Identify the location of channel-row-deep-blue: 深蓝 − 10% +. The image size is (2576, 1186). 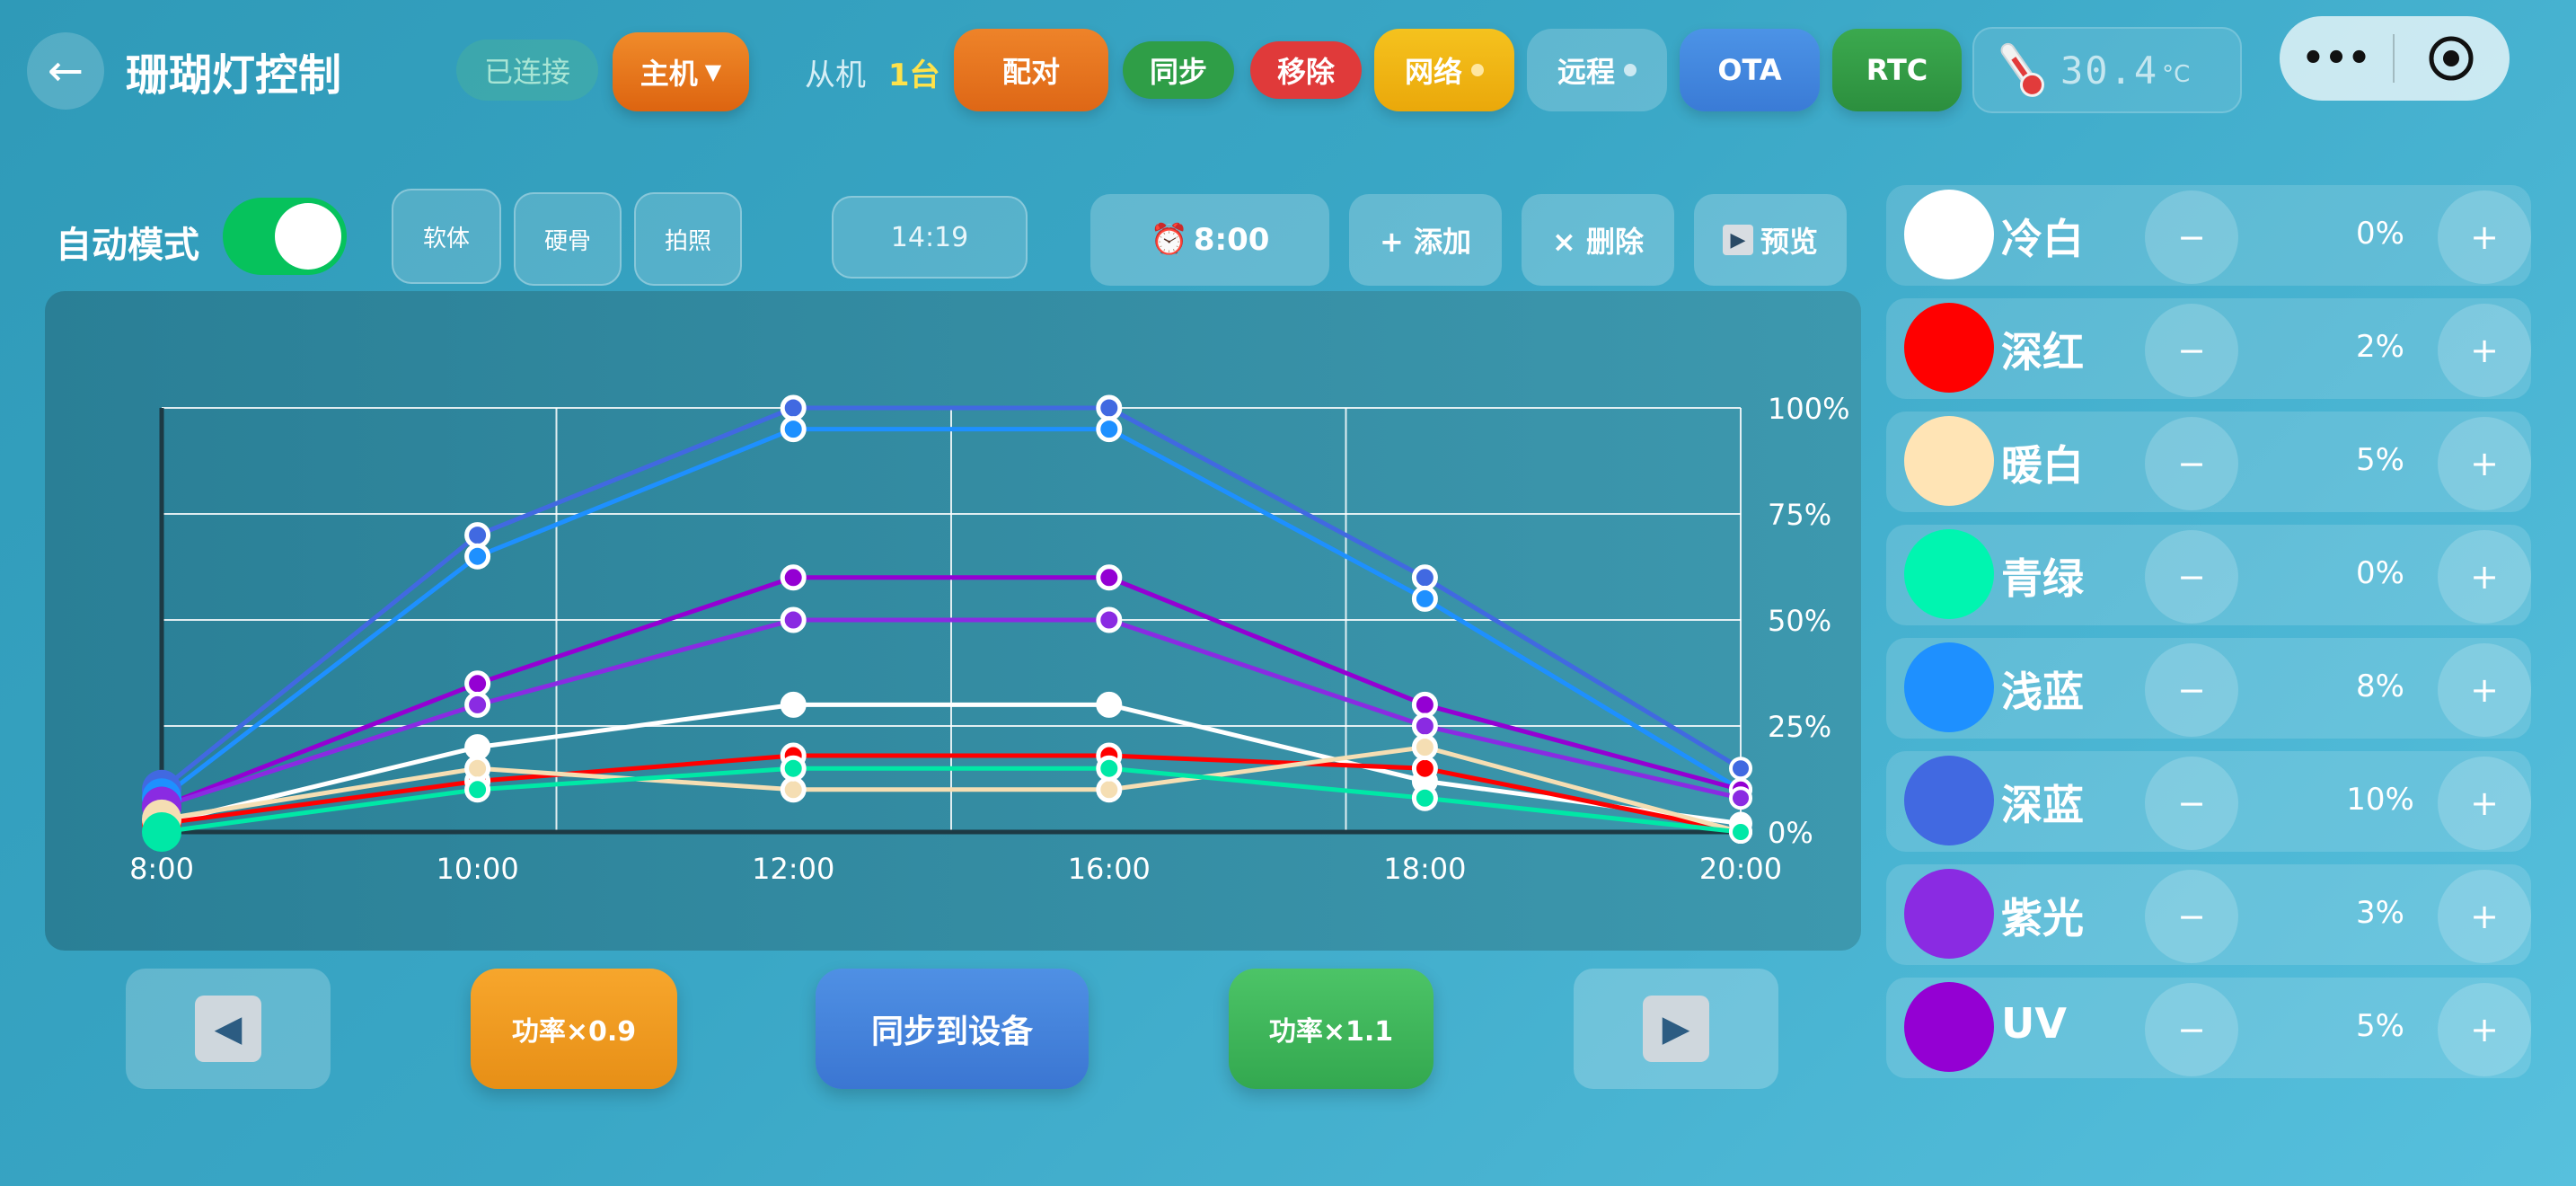
(2208, 801).